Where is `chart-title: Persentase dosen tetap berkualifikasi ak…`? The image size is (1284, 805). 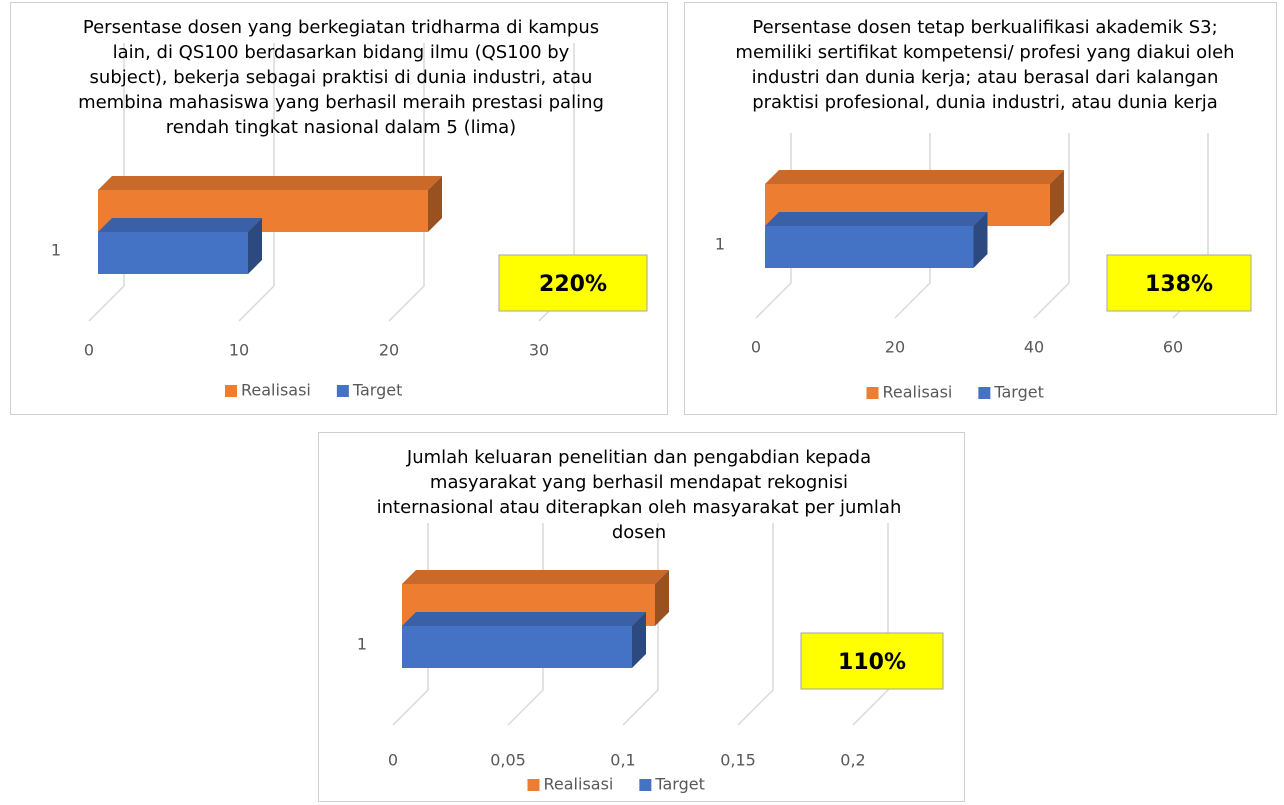
chart-title: Persentase dosen tetap berkualifikasi ak… is located at coordinates (985, 65).